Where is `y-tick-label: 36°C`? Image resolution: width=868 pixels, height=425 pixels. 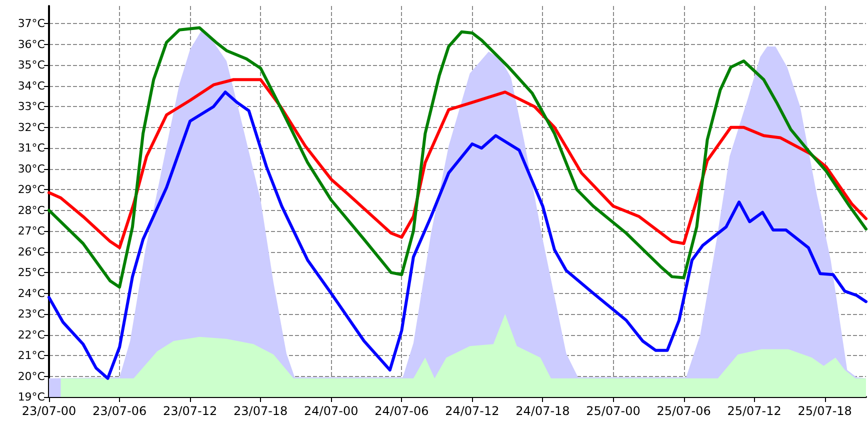
y-tick-label: 36°C is located at coordinates (32, 44).